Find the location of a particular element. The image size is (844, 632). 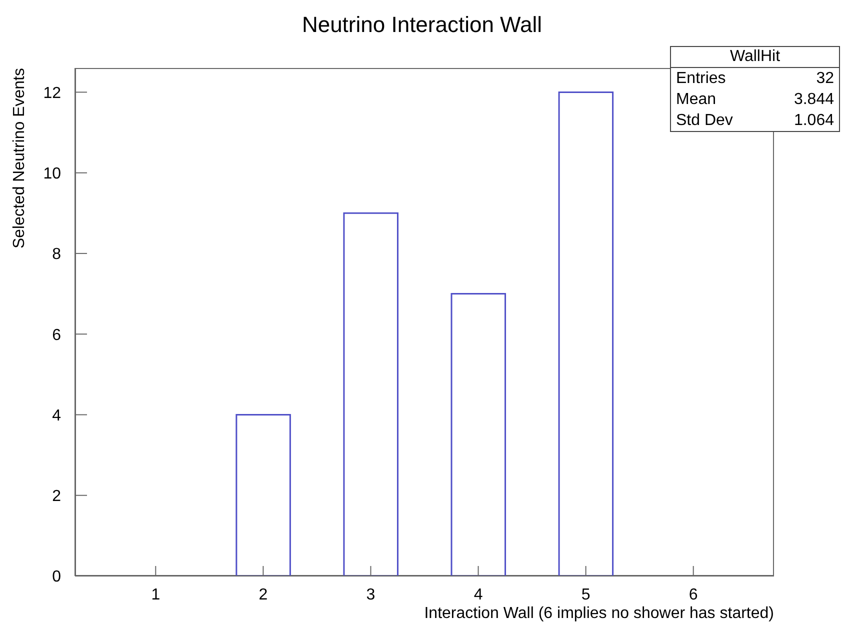

y-tick-label: 6 is located at coordinates (57, 335).